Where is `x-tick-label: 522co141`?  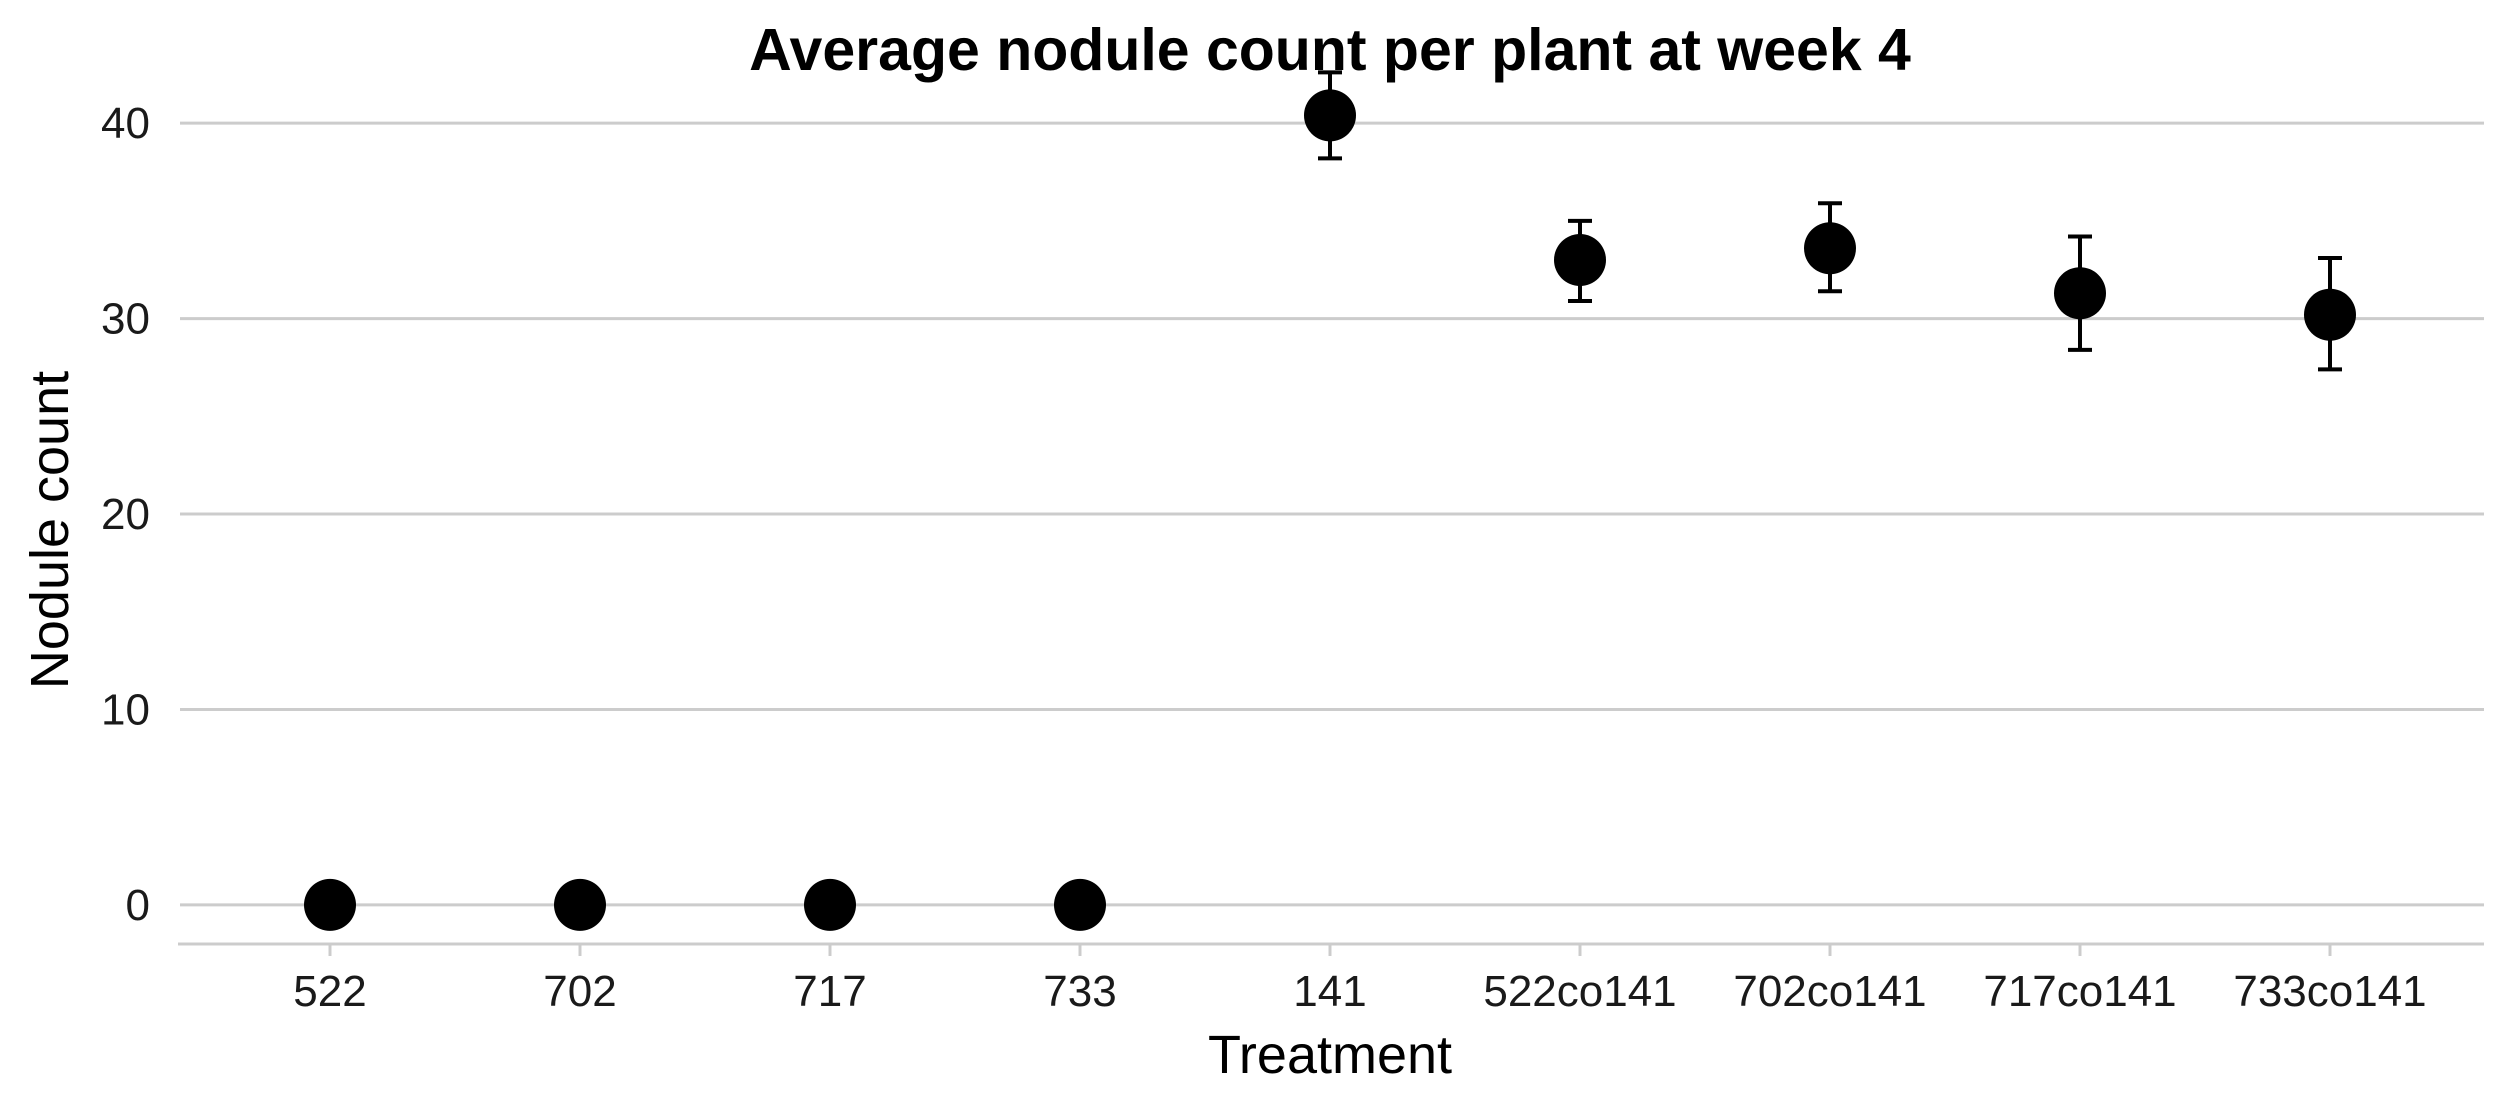
x-tick-label: 522co141 is located at coordinates (1579, 991).